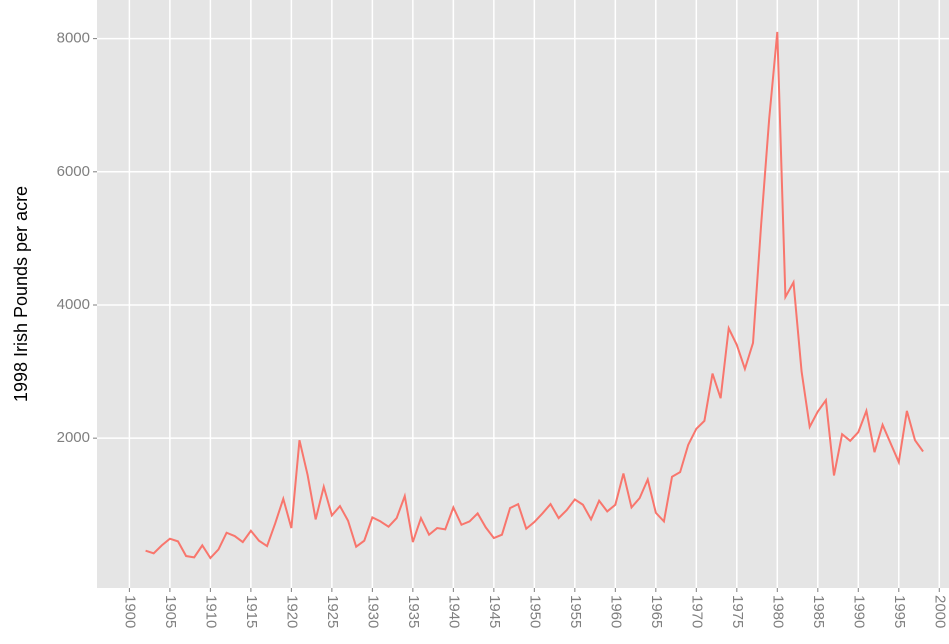  Describe the element at coordinates (129, 611) in the screenshot. I see `x-tick-label: 1900` at that location.